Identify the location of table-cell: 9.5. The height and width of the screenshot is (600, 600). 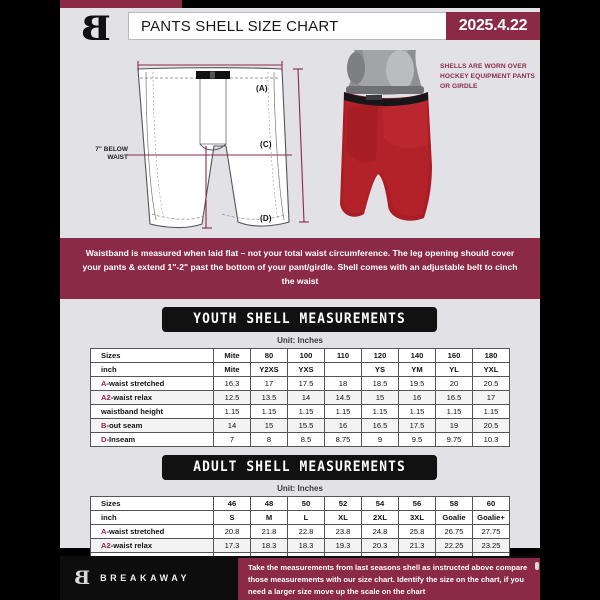
(417, 439).